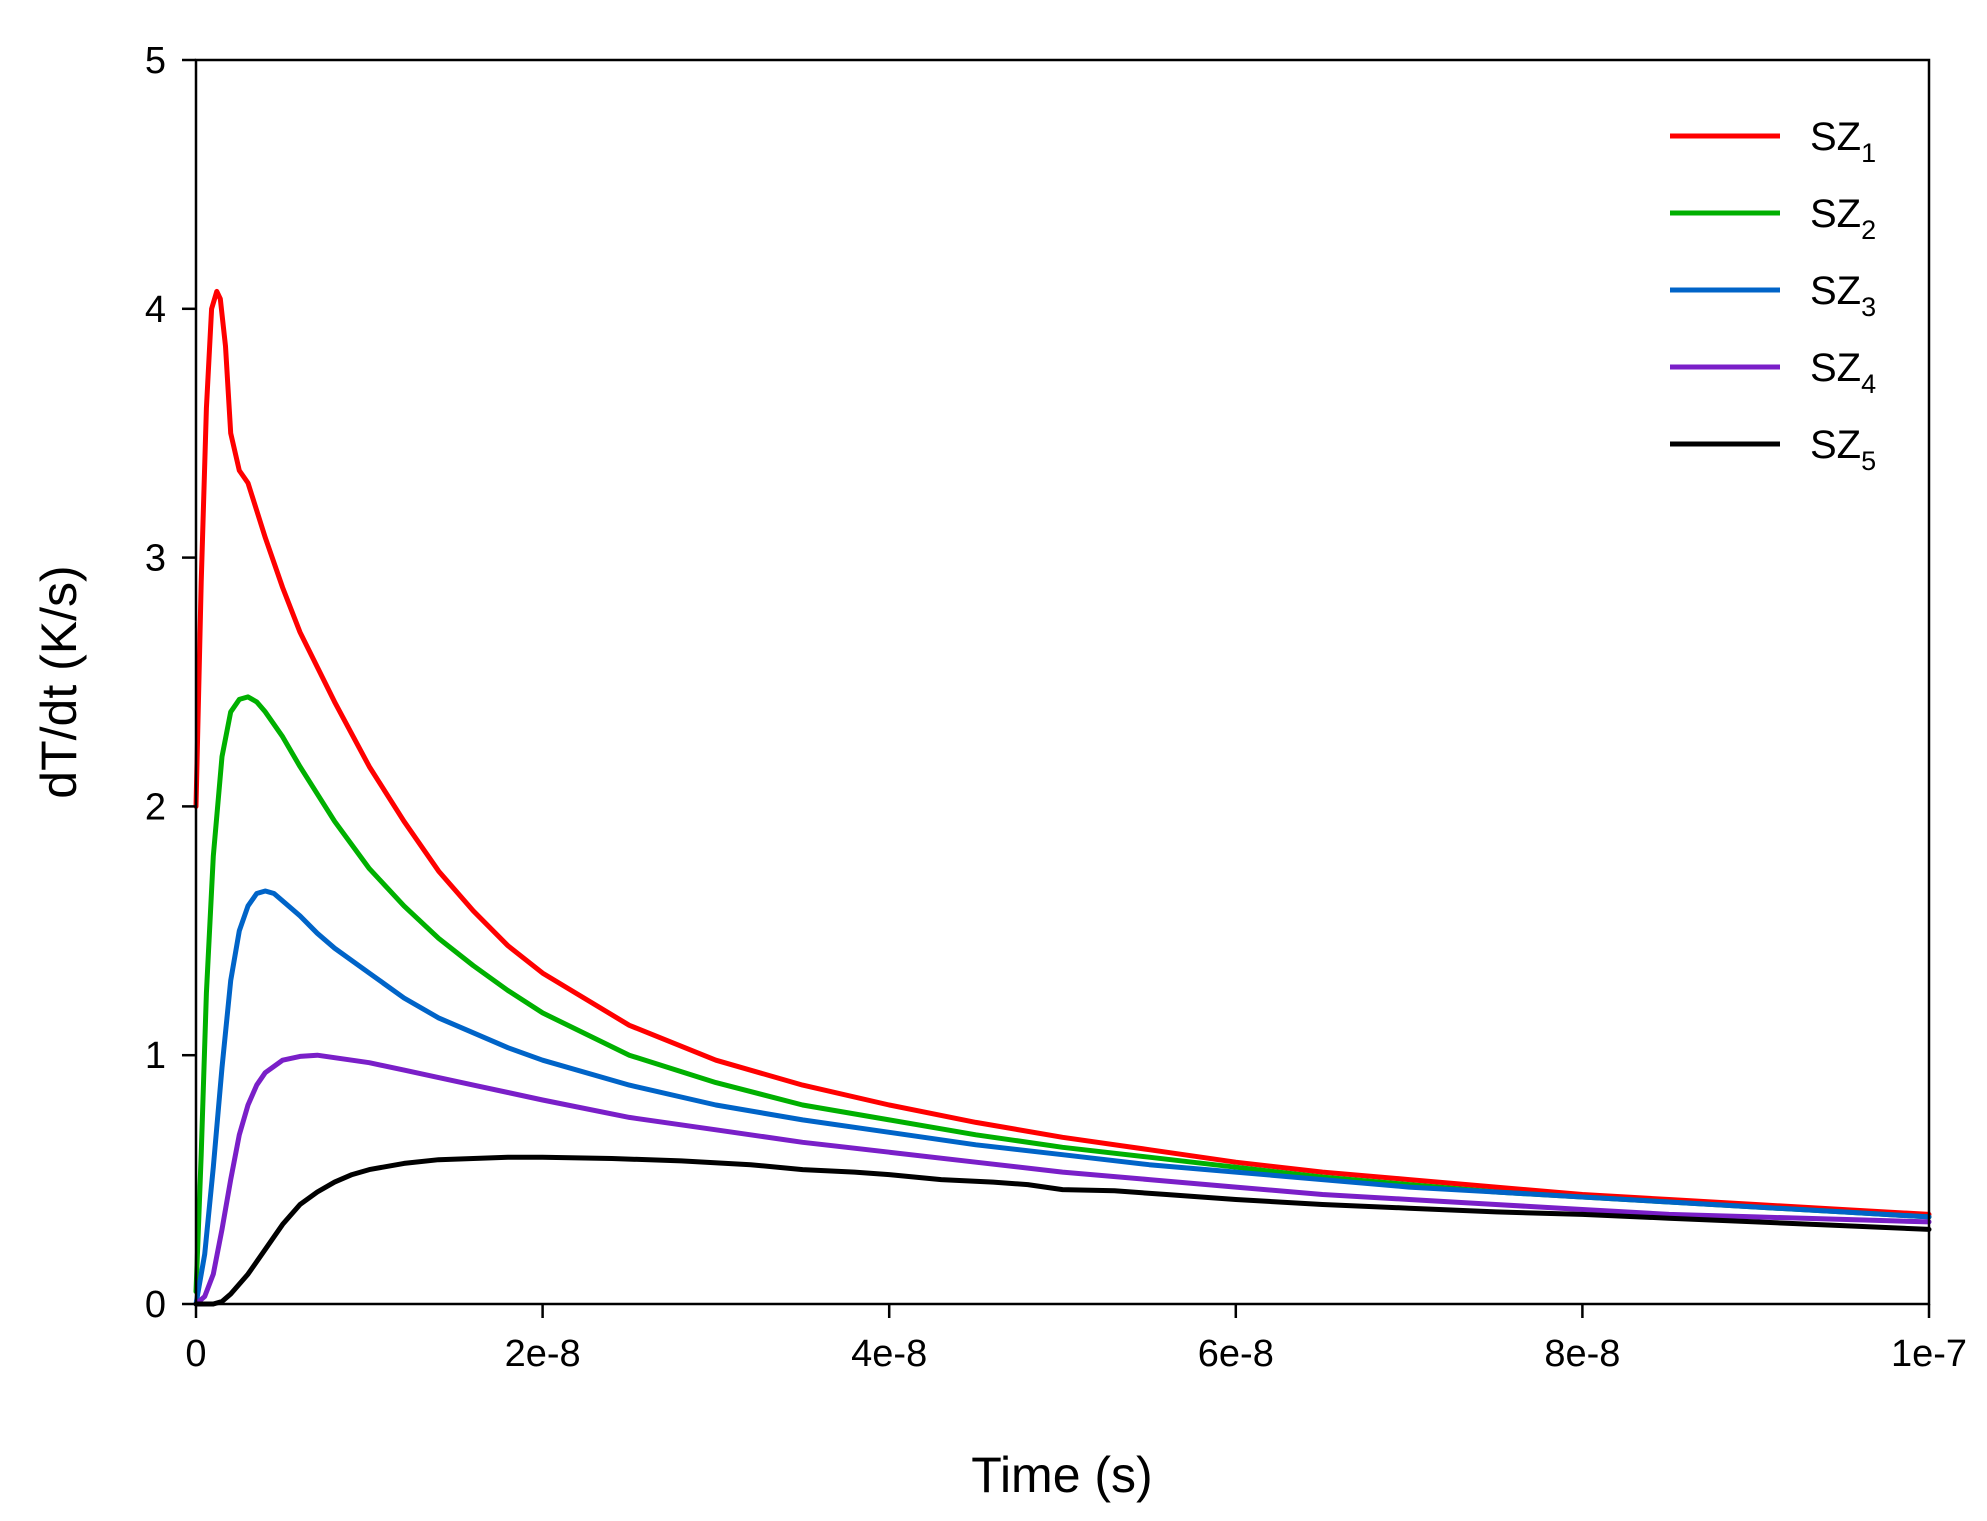  What do you see at coordinates (543, 1354) in the screenshot?
I see `x-tick-label: 2e-8` at bounding box center [543, 1354].